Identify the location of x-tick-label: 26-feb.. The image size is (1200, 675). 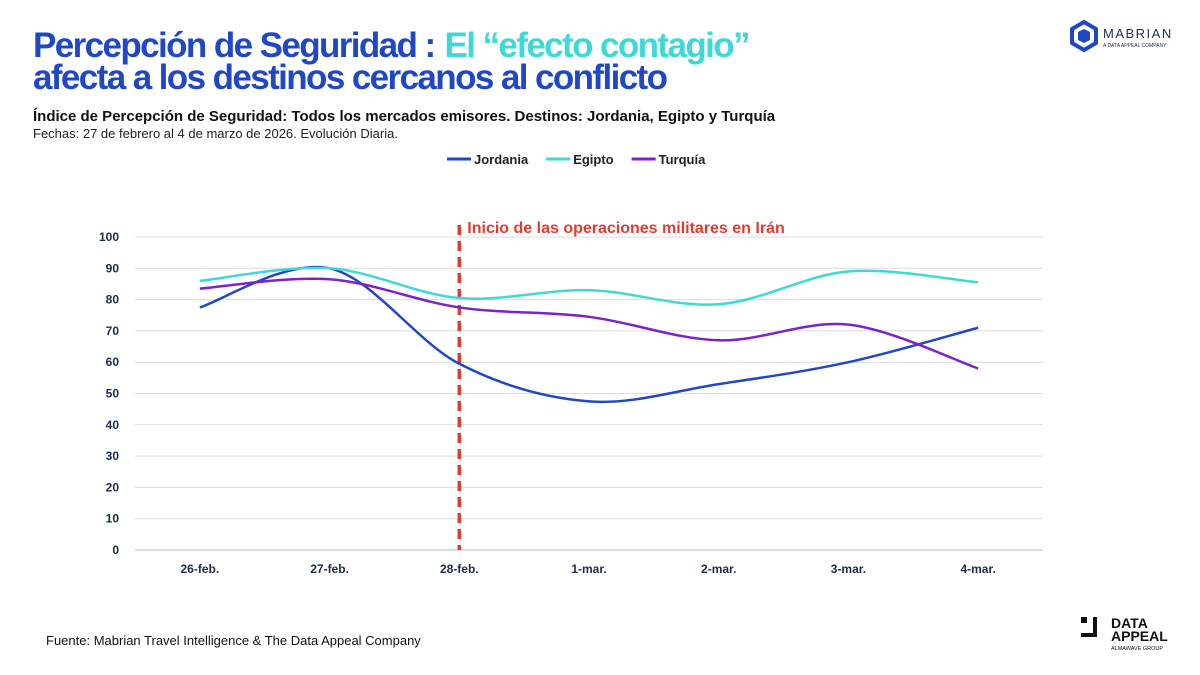
(200, 569).